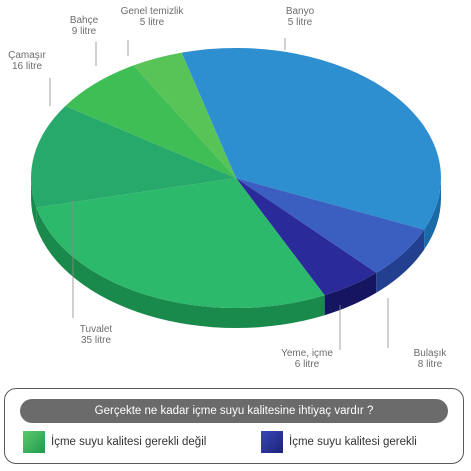 The width and height of the screenshot is (471, 471). What do you see at coordinates (129, 442) in the screenshot?
I see `legend-label-not-required: İçme suyu kalitesi gerekli değil` at bounding box center [129, 442].